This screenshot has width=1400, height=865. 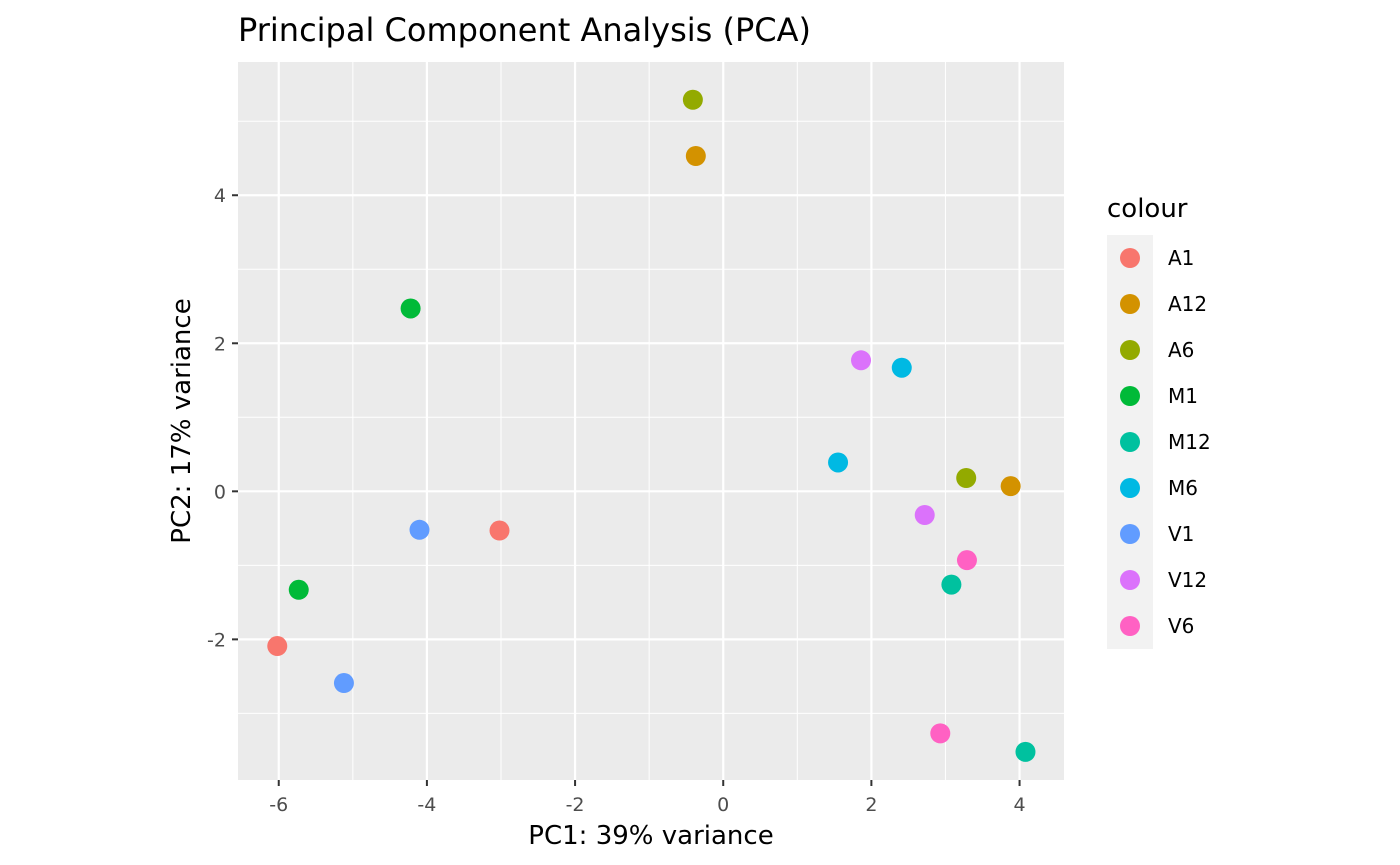 I want to click on x-tick-label: 2, so click(x=871, y=805).